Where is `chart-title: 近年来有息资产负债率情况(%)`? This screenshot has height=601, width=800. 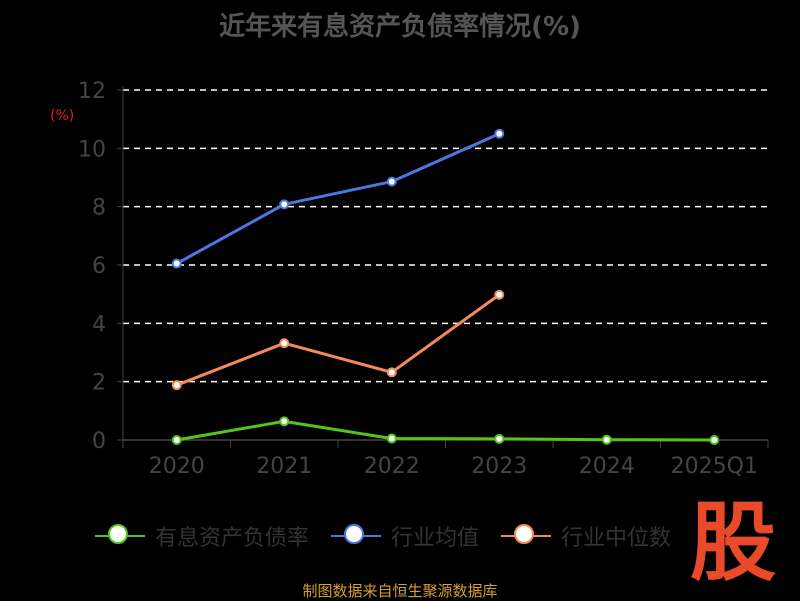
chart-title: 近年来有息资产负债率情况(%) is located at coordinates (400, 27).